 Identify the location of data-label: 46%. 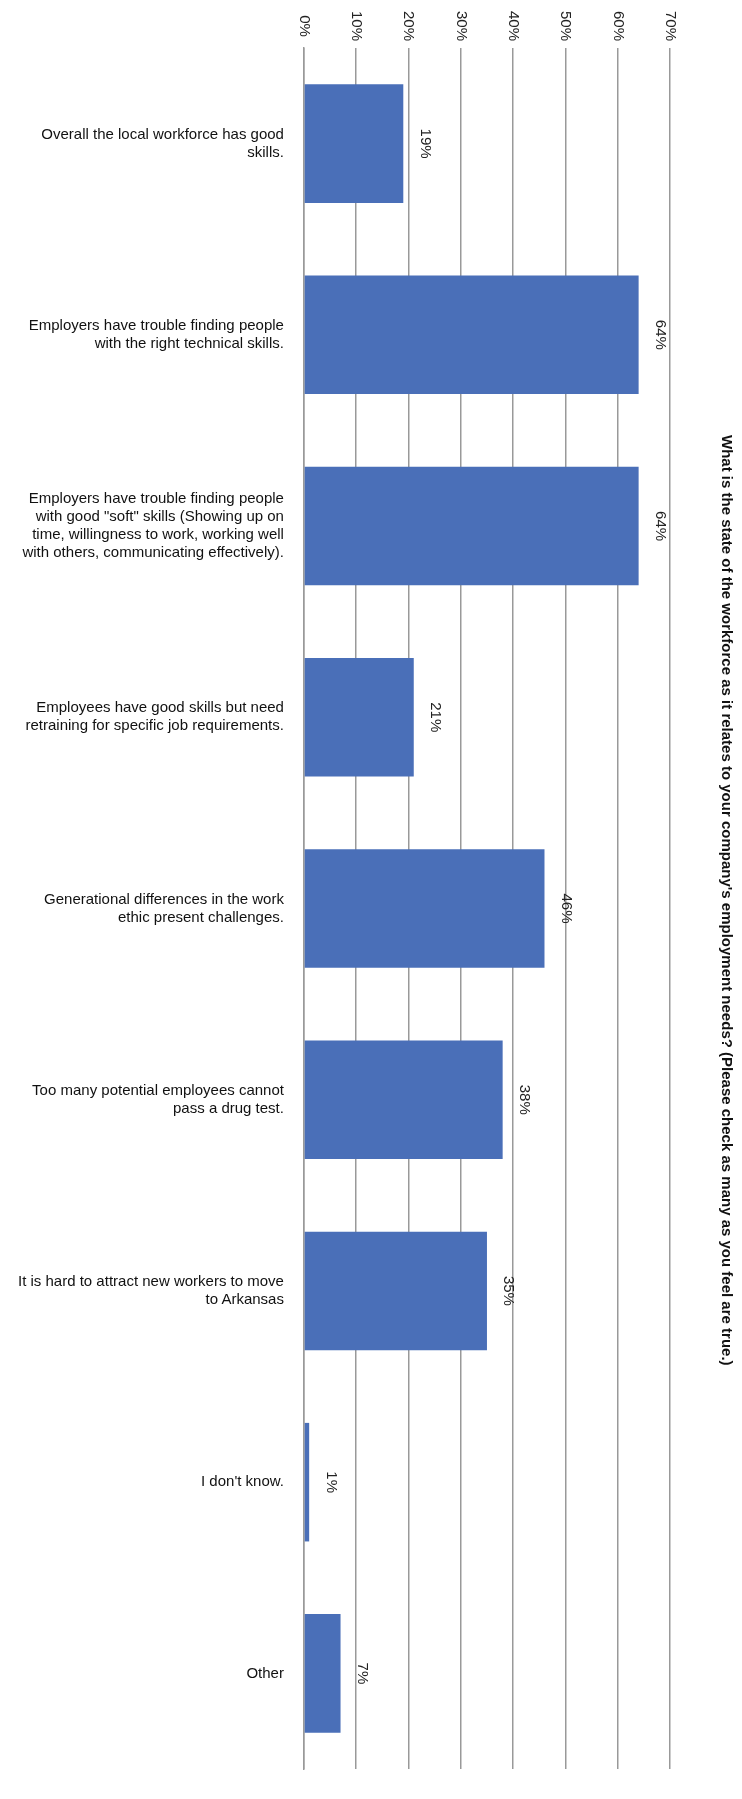
(567, 908).